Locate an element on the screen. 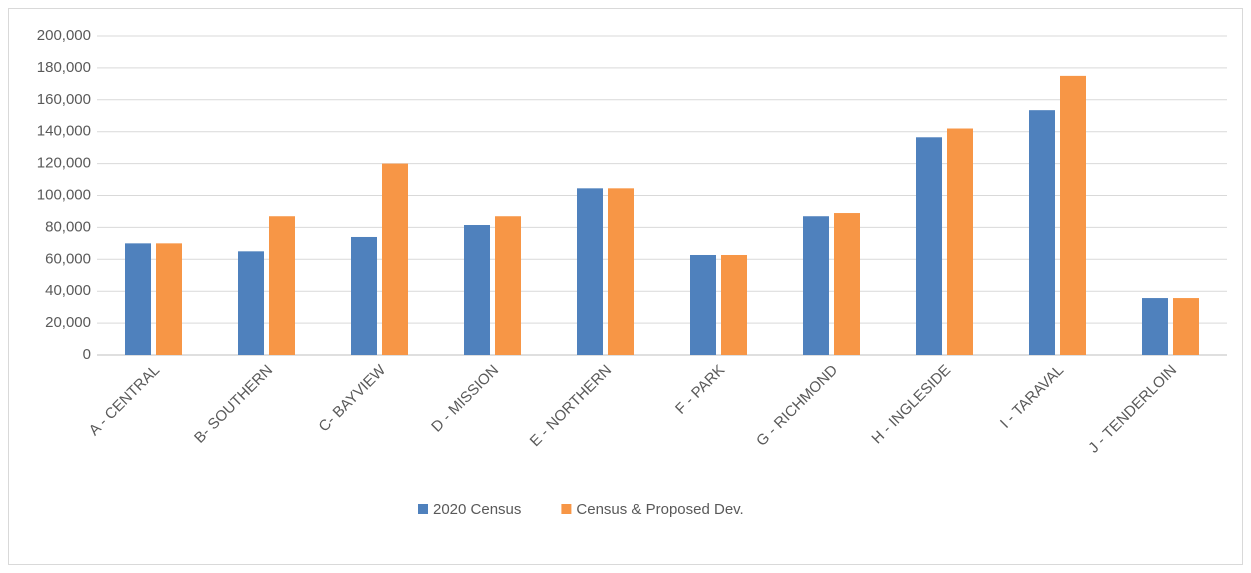 This screenshot has height=573, width=1251. y-tick-label: 40,000 is located at coordinates (68, 290).